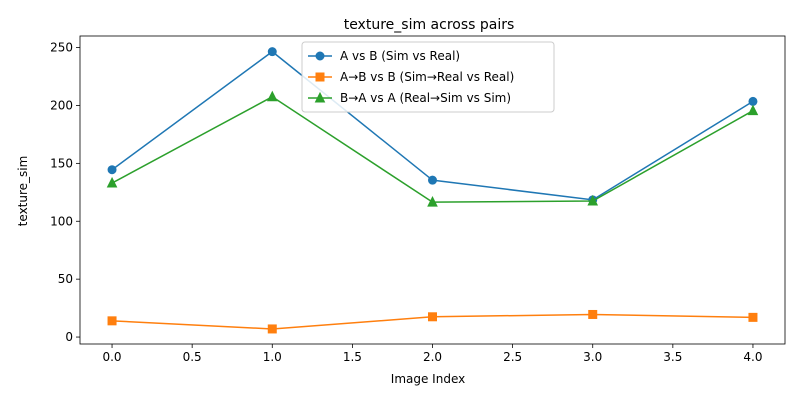 This screenshot has height=400, width=800. I want to click on y-axis-label: texture_sim, so click(23, 191).